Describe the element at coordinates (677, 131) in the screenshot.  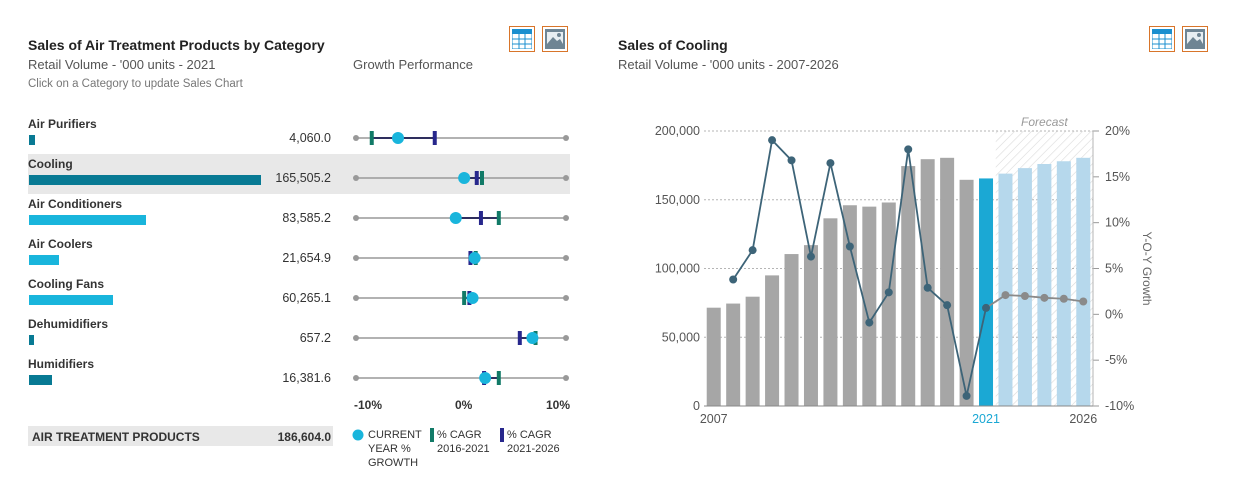
I see `y-tick-label: 200,000` at that location.